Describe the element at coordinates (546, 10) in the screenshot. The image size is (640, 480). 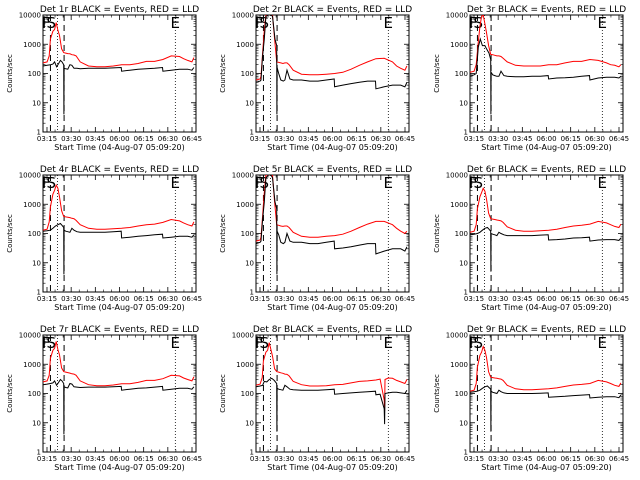
I see `chart-title: Det 3r BLACK = Events, RED = LLD` at that location.